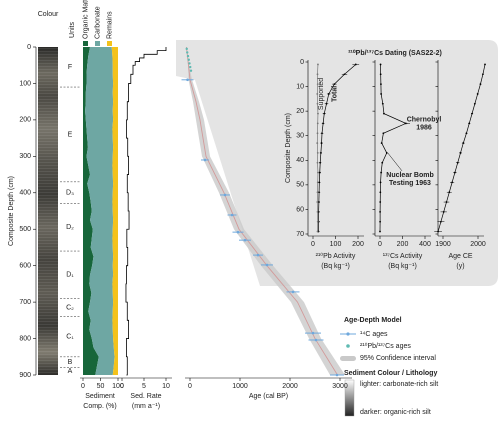 Image resolution: width=500 pixels, height=421 pixels. I want to click on legend-swatch, so click(85, 43).